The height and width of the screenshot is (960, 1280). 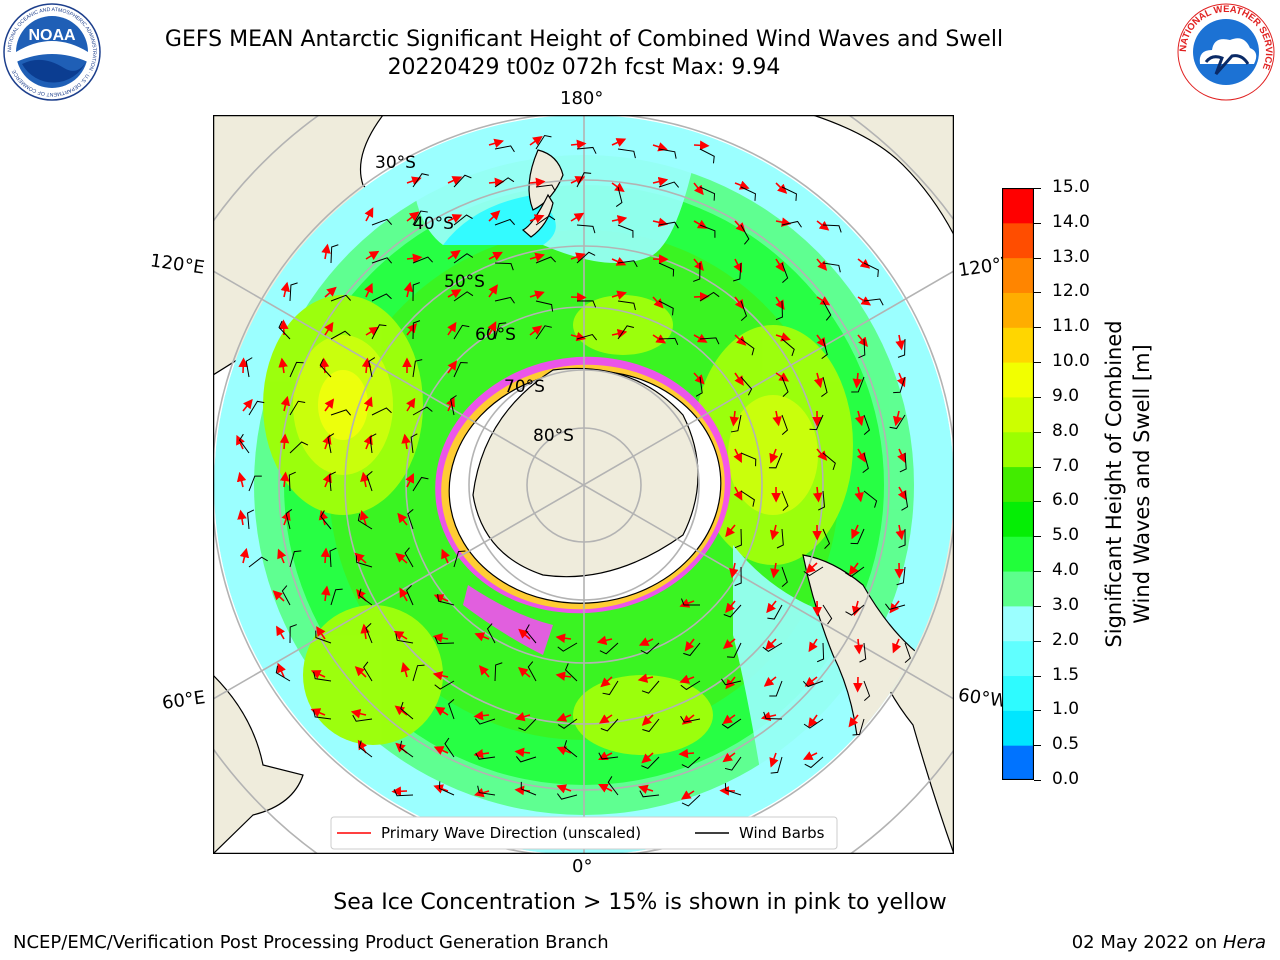 What do you see at coordinates (582, 98) in the screenshot?
I see `lon-label-180: 180°` at bounding box center [582, 98].